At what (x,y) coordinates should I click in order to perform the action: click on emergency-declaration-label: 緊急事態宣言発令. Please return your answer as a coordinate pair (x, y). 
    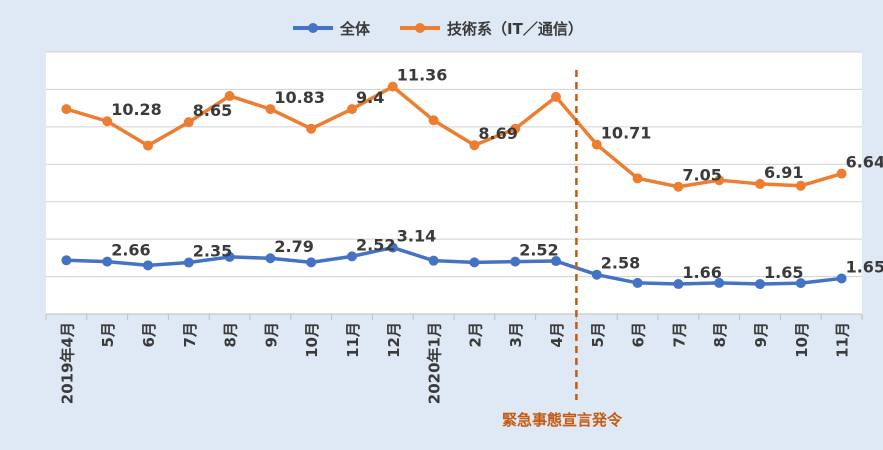
    Looking at the image, I should click on (562, 420).